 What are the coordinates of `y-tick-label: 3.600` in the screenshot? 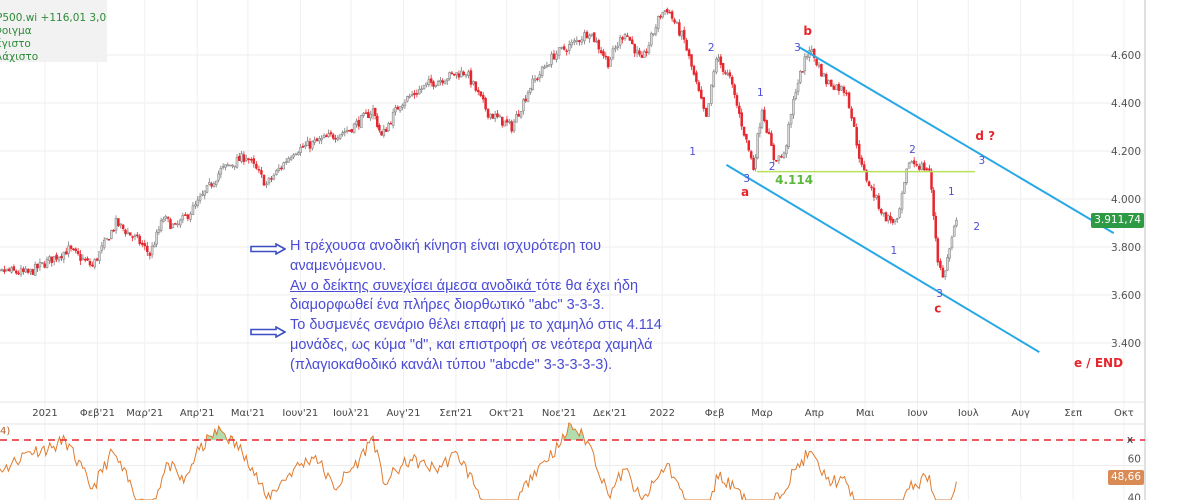 It's located at (1126, 296).